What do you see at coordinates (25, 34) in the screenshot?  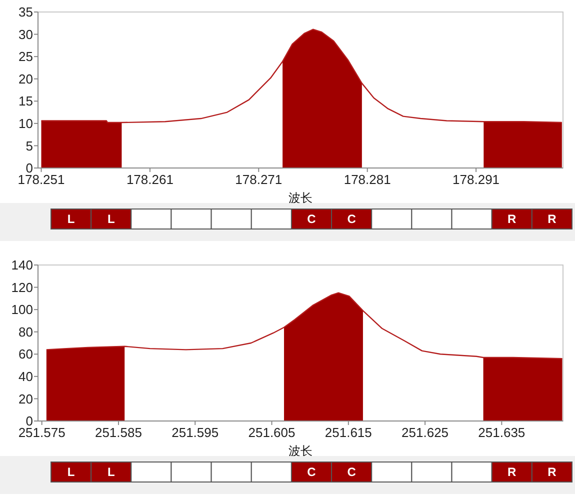 I see `y-tick-label: 30` at bounding box center [25, 34].